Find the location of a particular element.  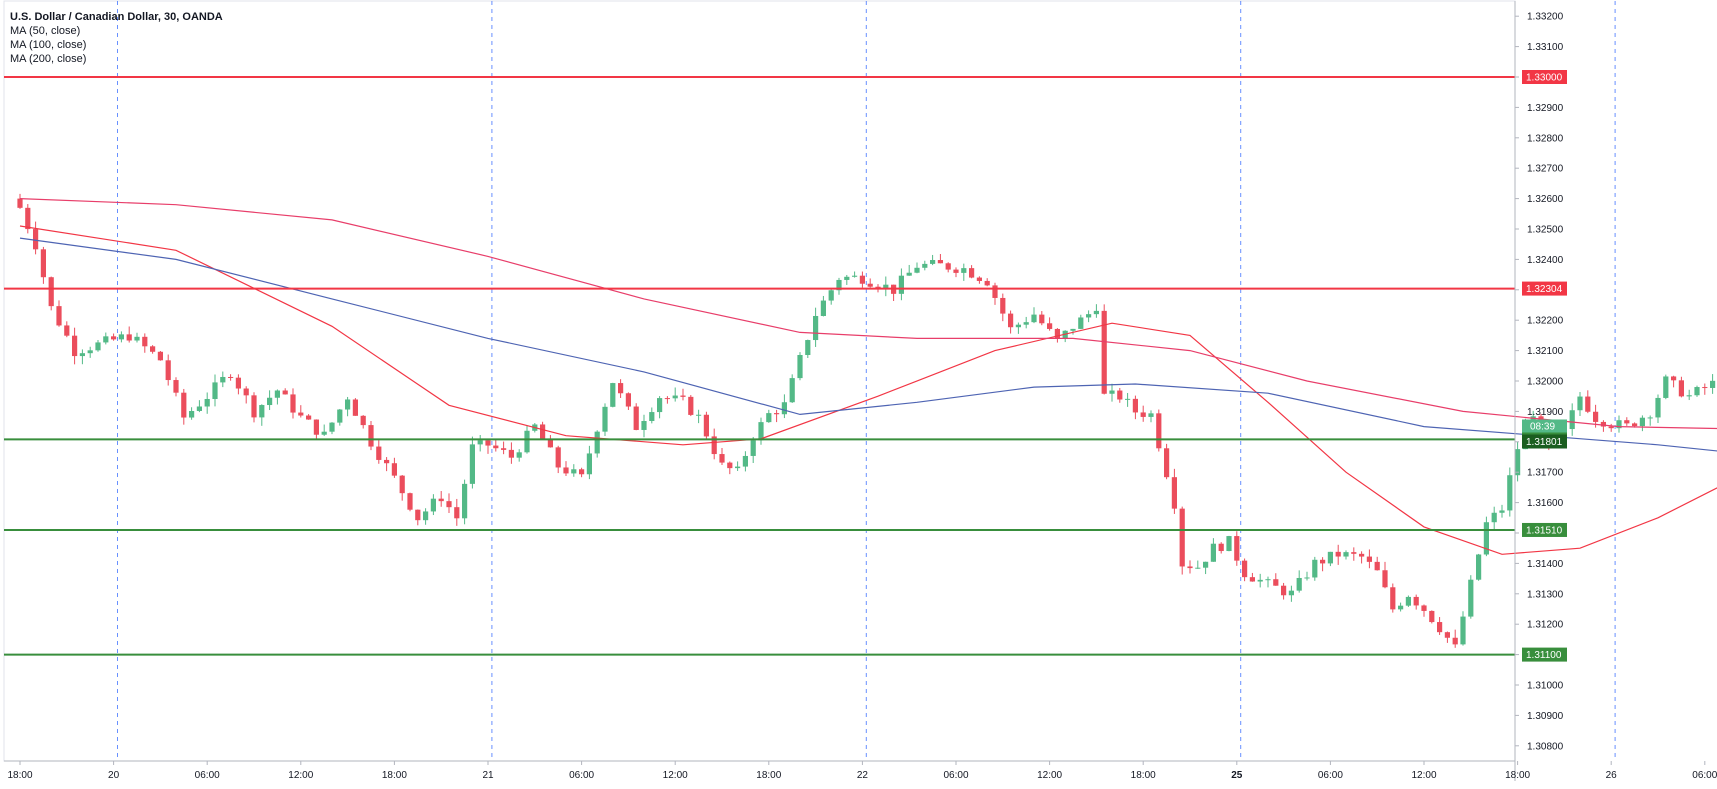

legend-ma-100: MA (100, close) is located at coordinates (48, 45).